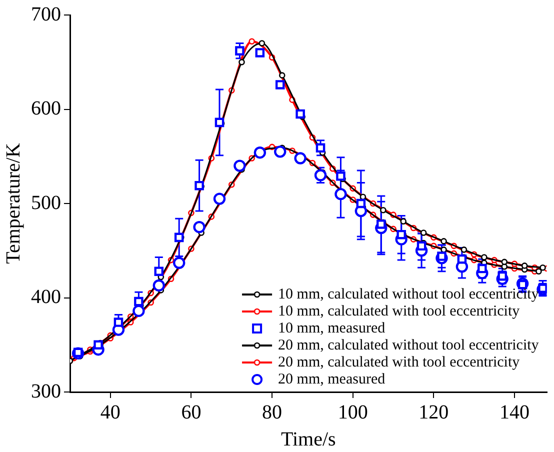 The width and height of the screenshot is (554, 452). Describe the element at coordinates (433, 412) in the screenshot. I see `x-tick-label: 120` at that location.